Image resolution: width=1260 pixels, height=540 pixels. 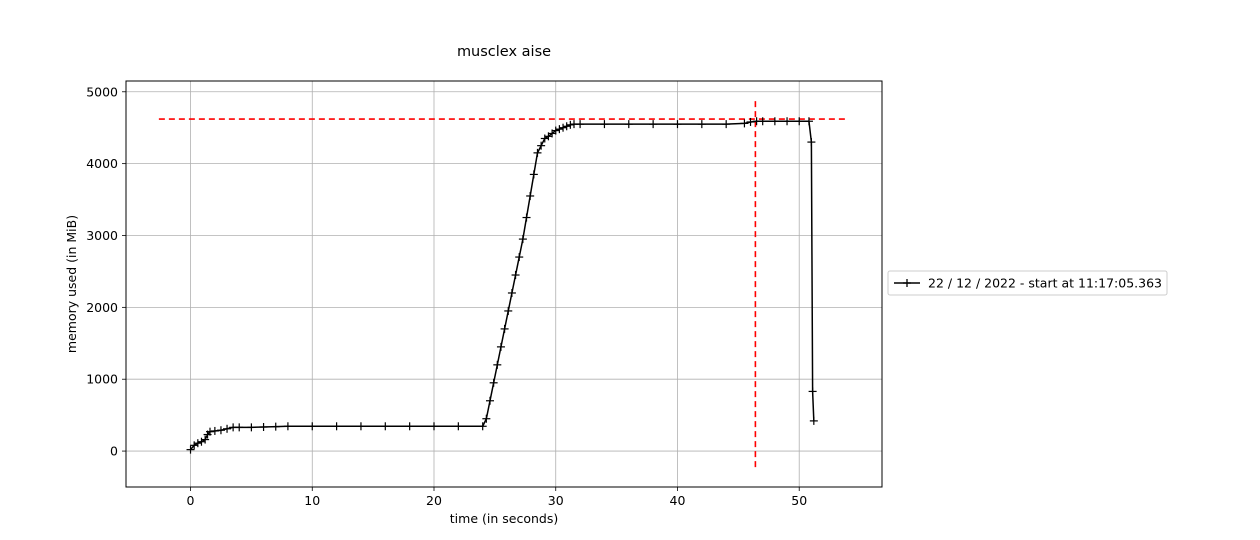 What do you see at coordinates (102, 379) in the screenshot?
I see `y-tick-label: 1000` at bounding box center [102, 379].